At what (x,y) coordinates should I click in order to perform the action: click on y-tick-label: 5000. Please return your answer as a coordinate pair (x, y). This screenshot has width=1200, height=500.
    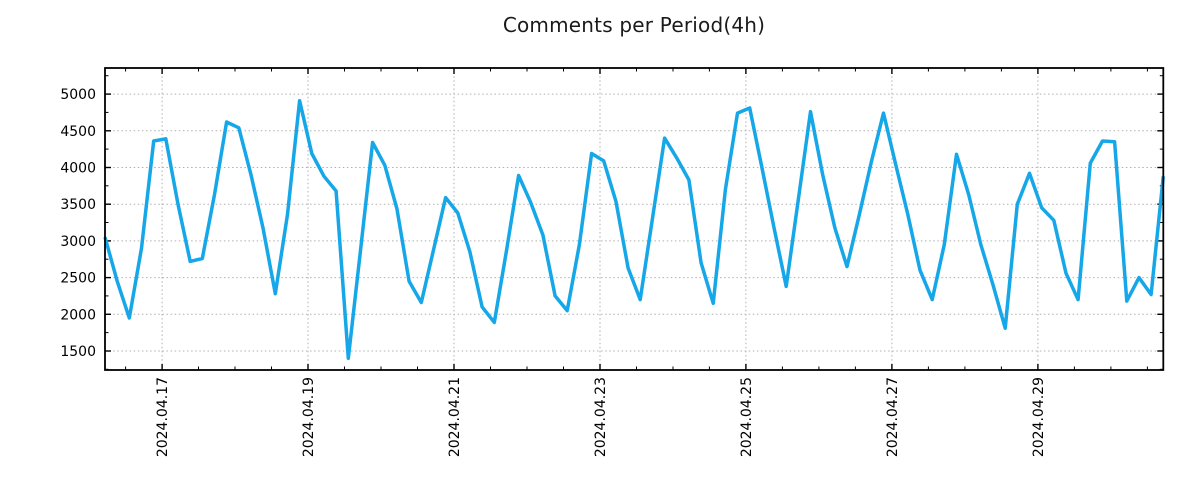
    Looking at the image, I should click on (78, 95).